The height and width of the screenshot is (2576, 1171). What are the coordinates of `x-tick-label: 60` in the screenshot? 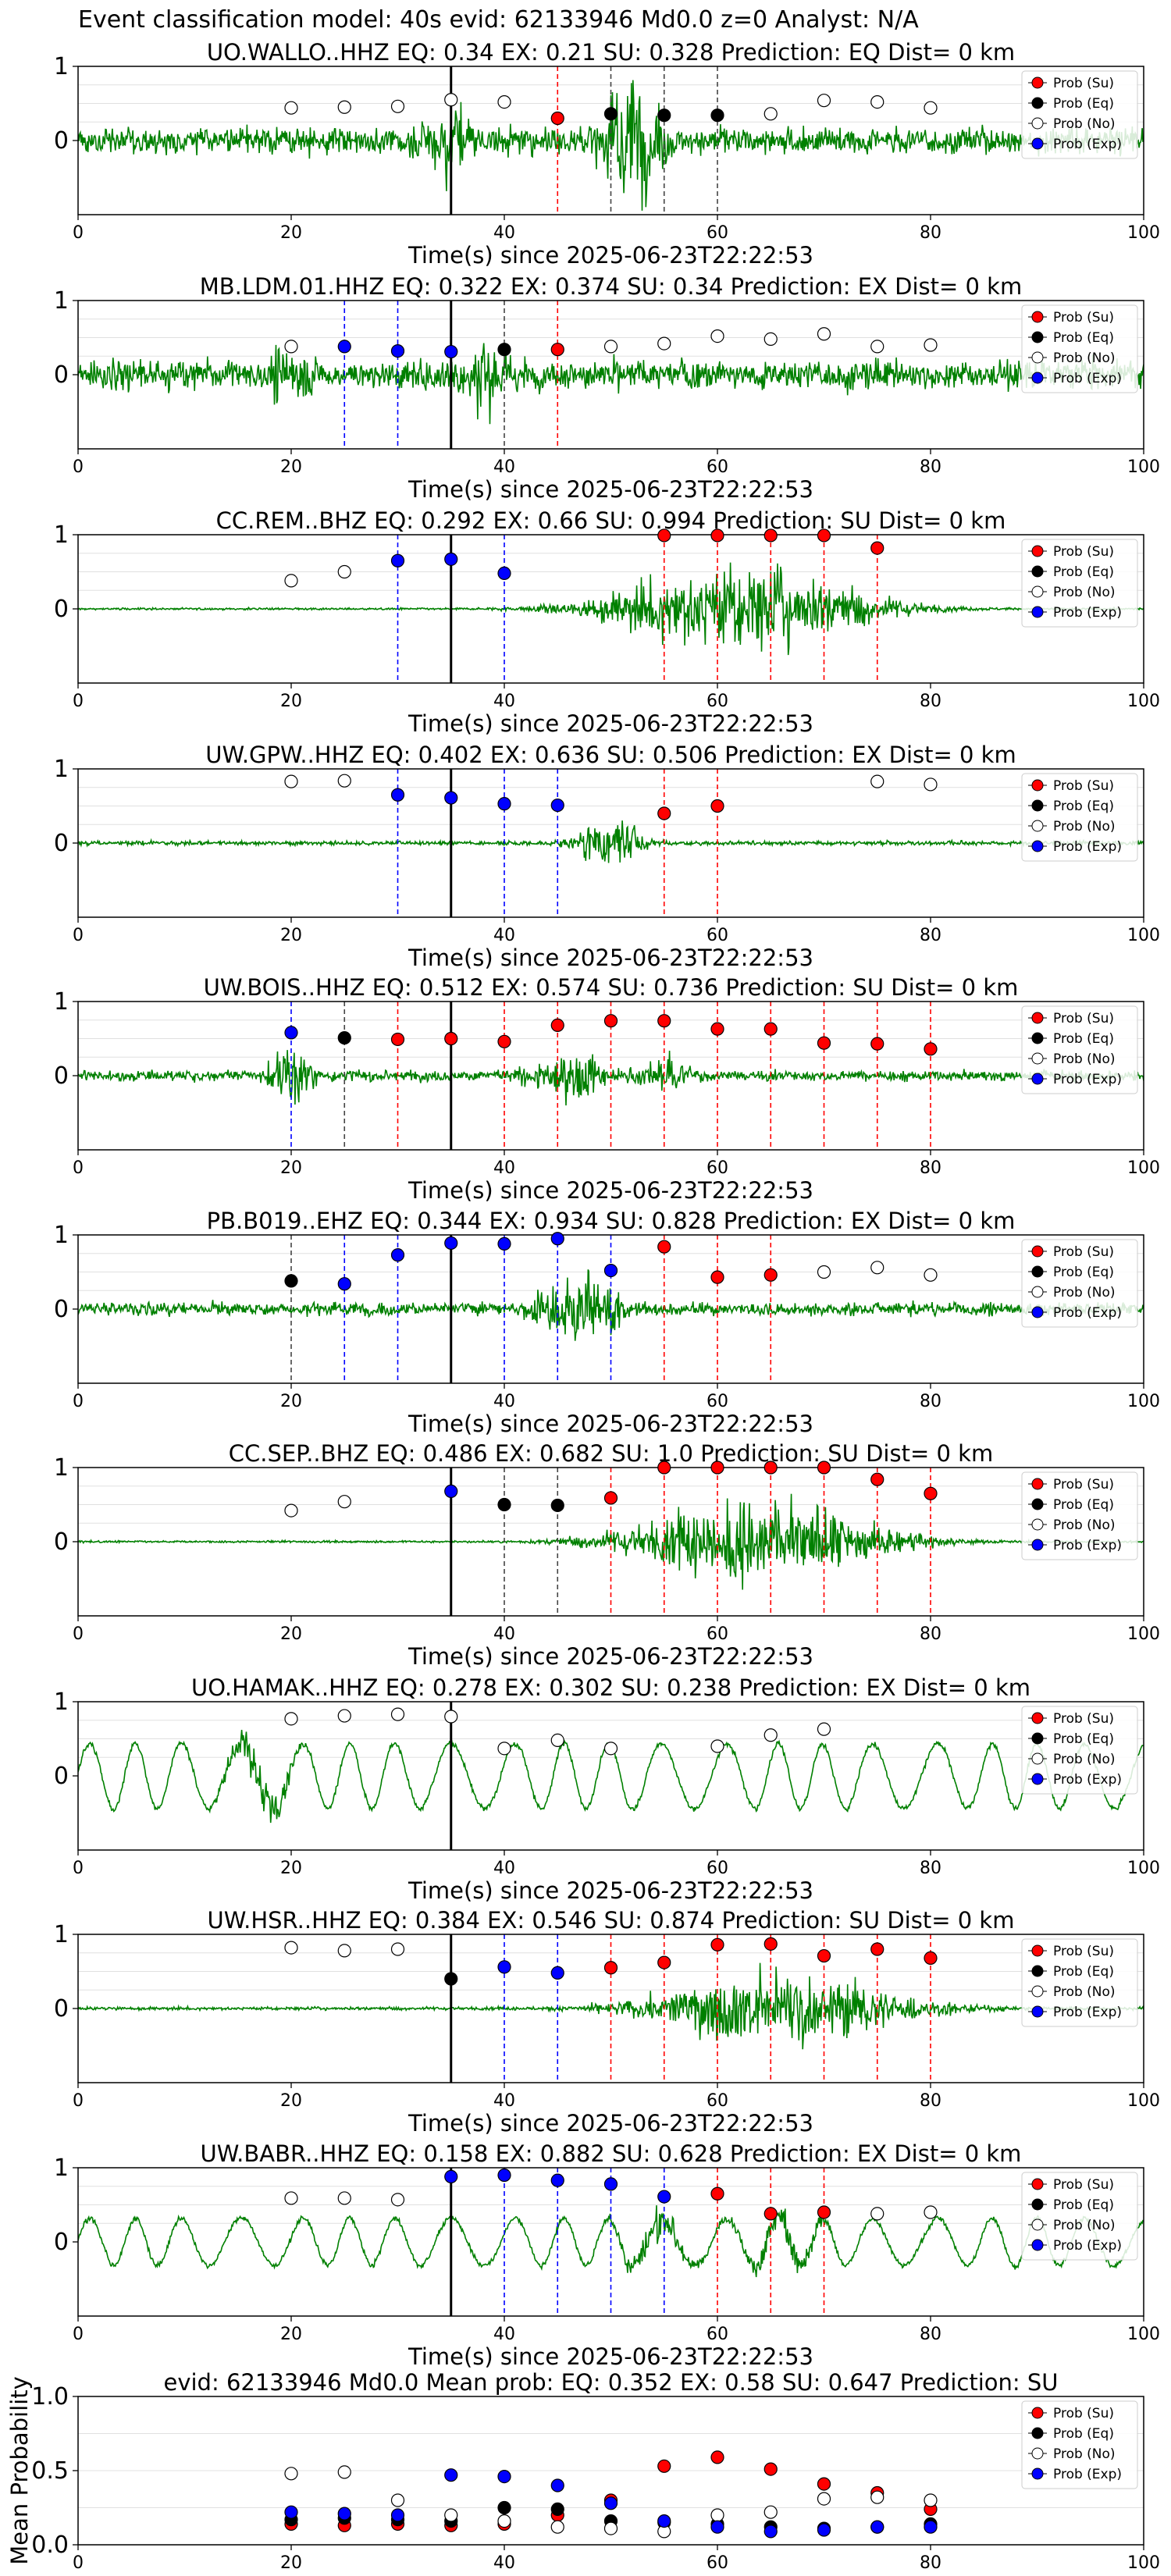 It's located at (717, 1168).